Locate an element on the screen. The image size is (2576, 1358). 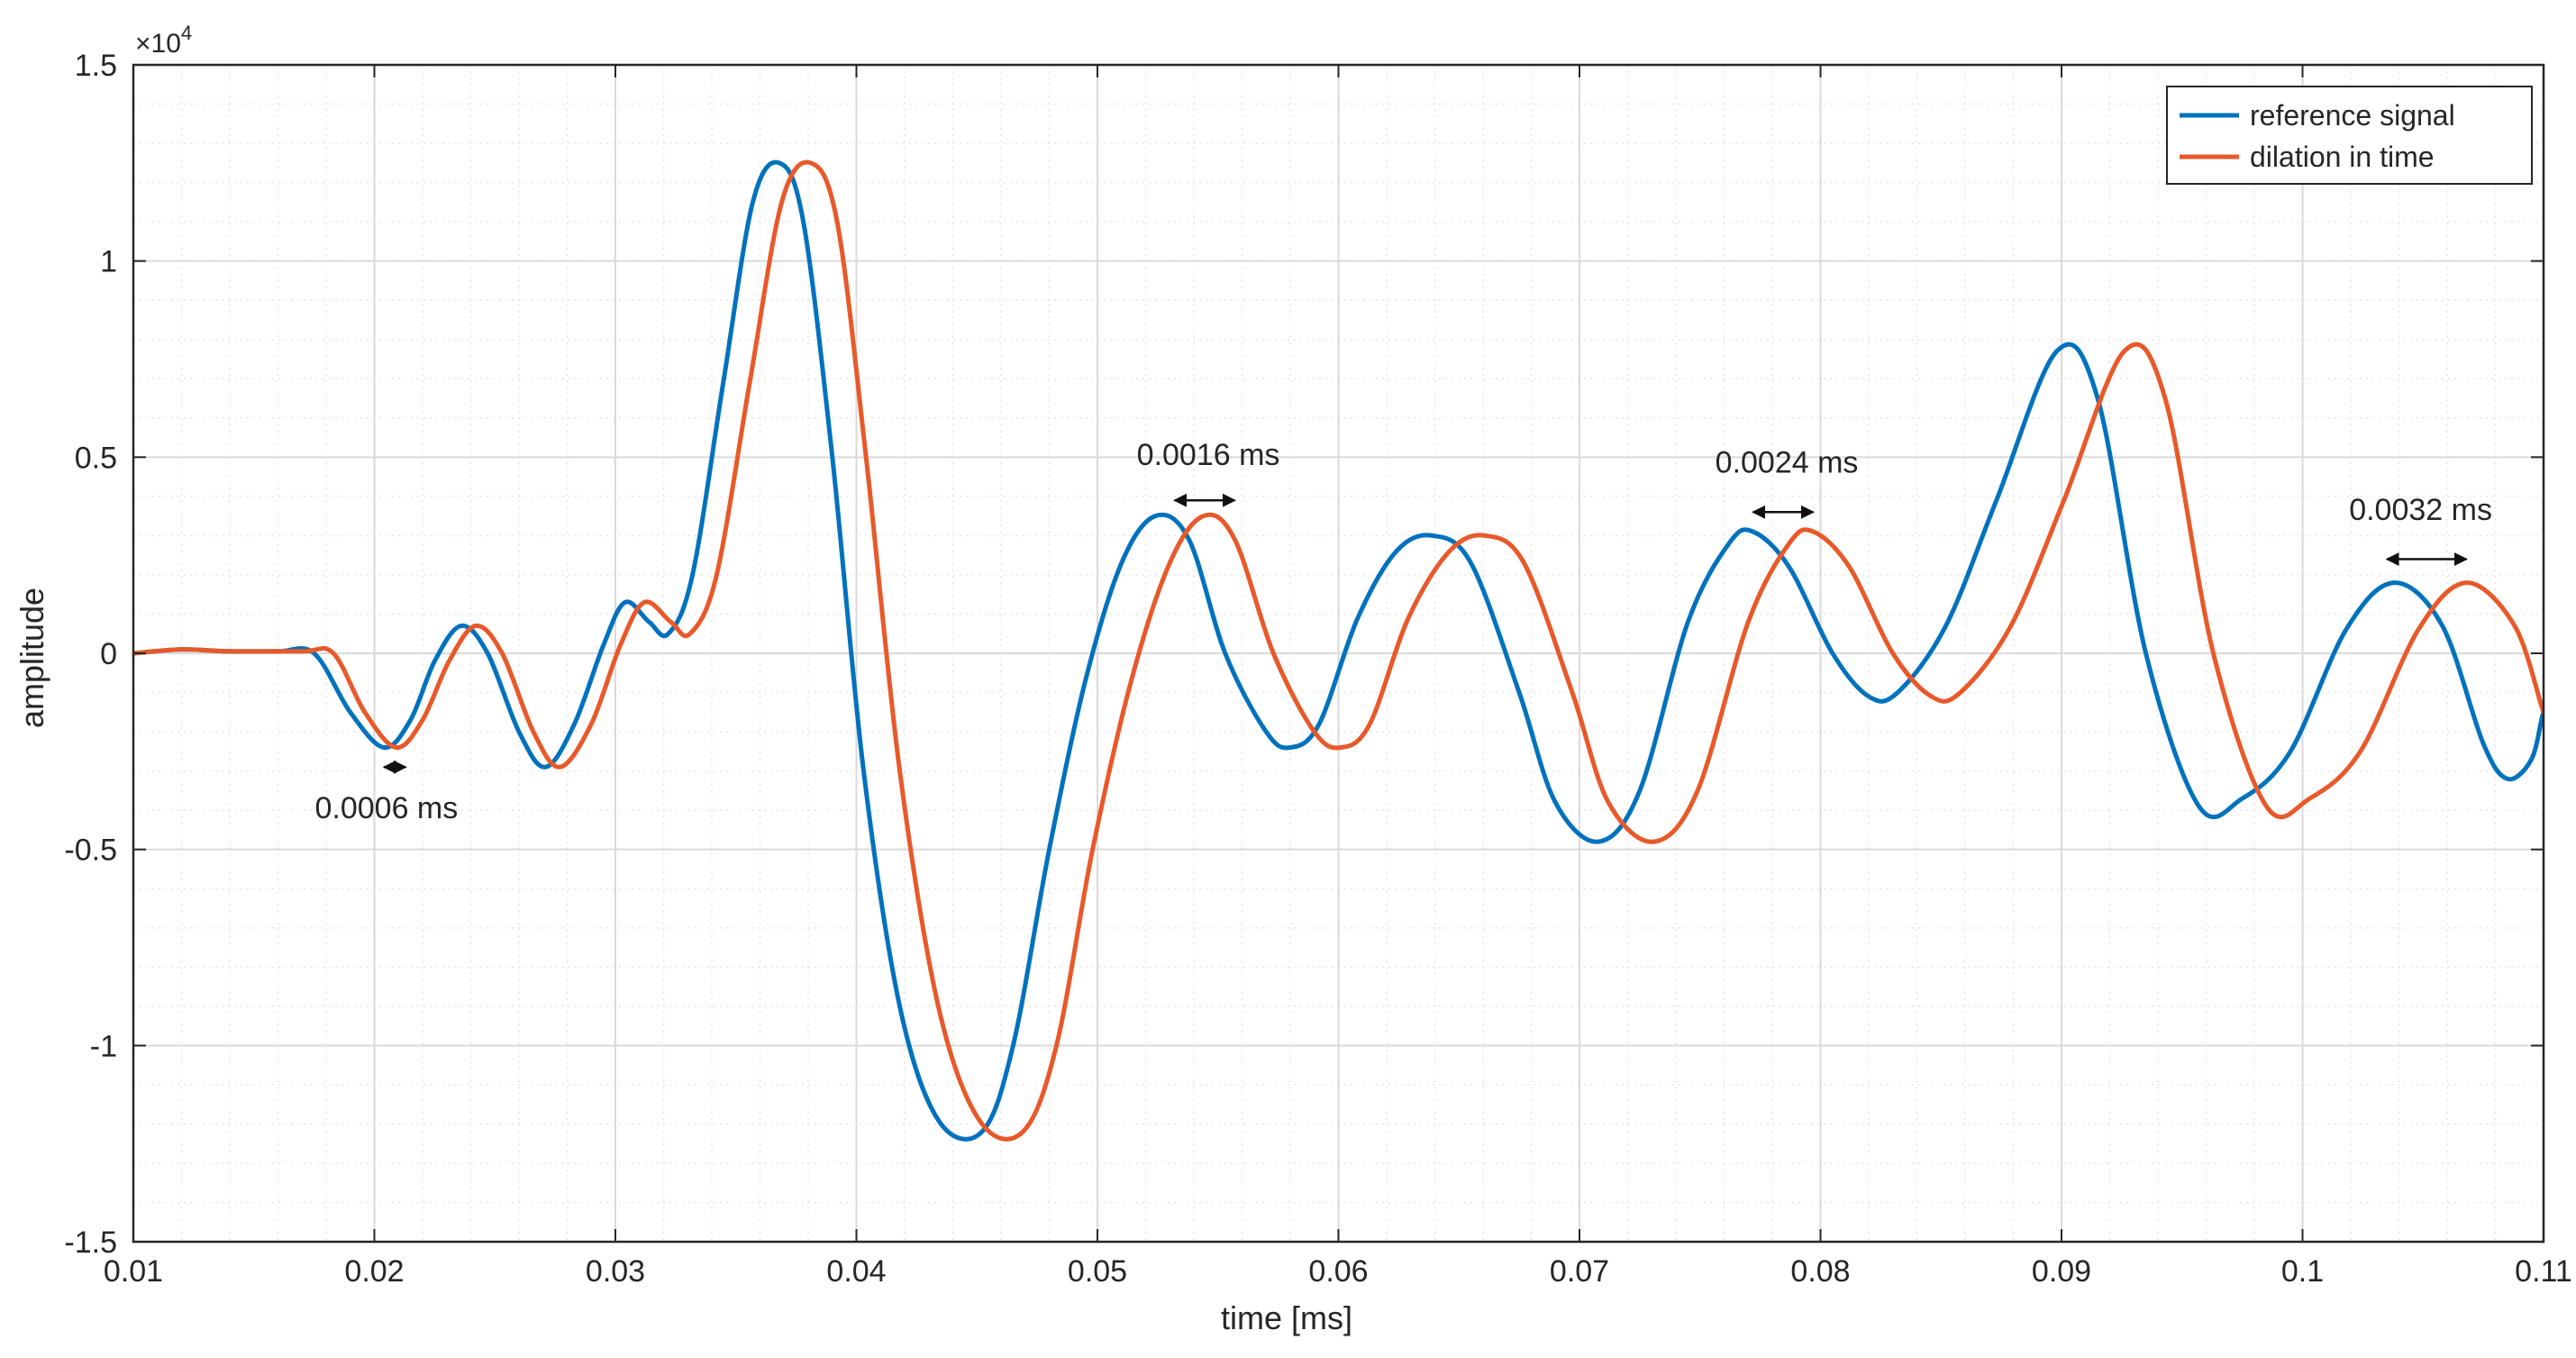
x-tick-label: 0.07 is located at coordinates (1579, 1271).